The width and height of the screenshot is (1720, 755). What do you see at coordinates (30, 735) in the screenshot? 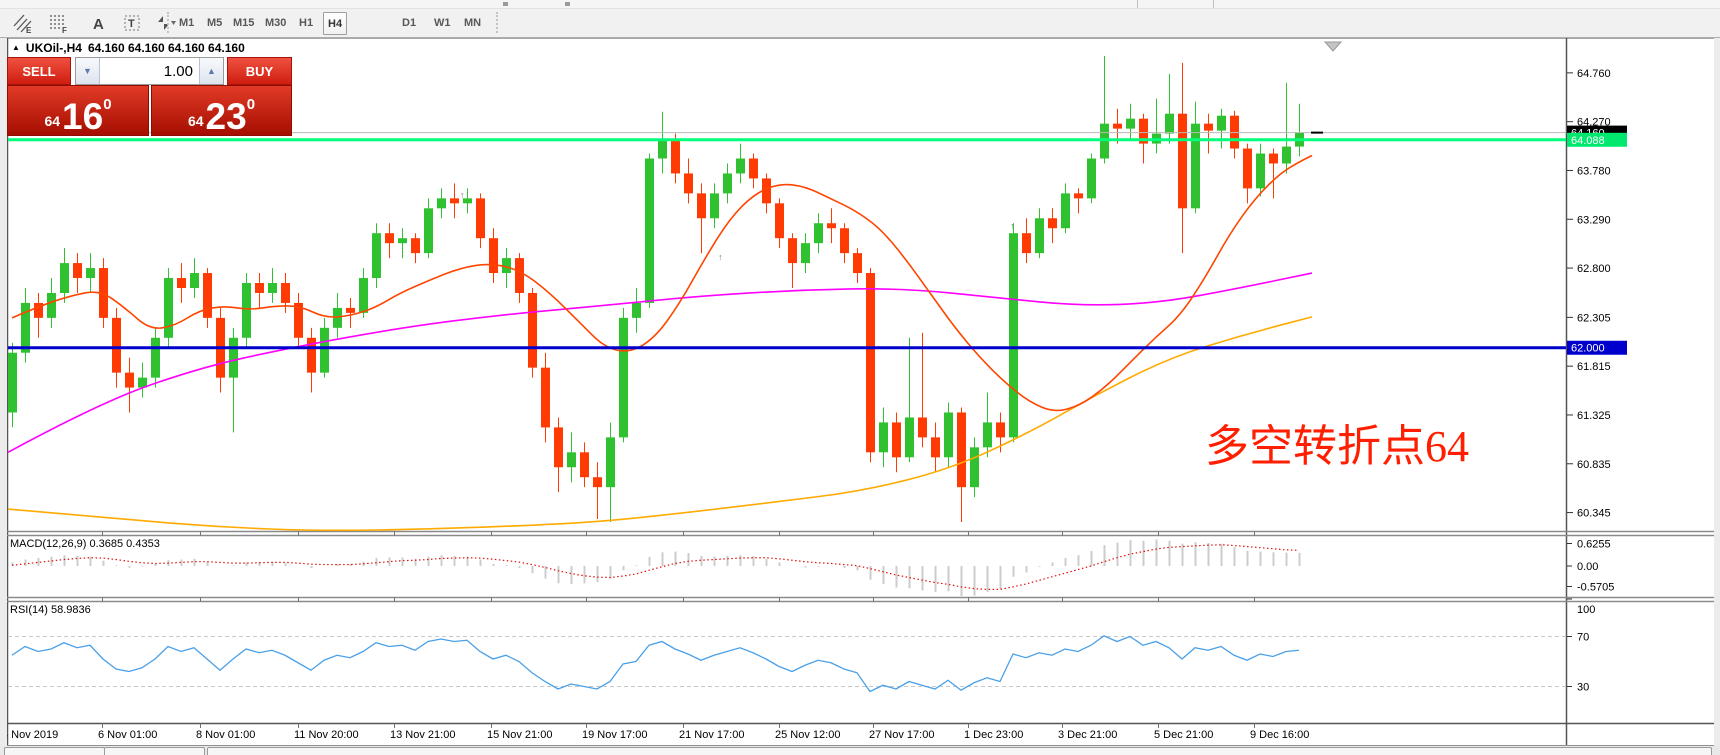
I see `svg-text: 4 Nov 2019` at bounding box center [30, 735].